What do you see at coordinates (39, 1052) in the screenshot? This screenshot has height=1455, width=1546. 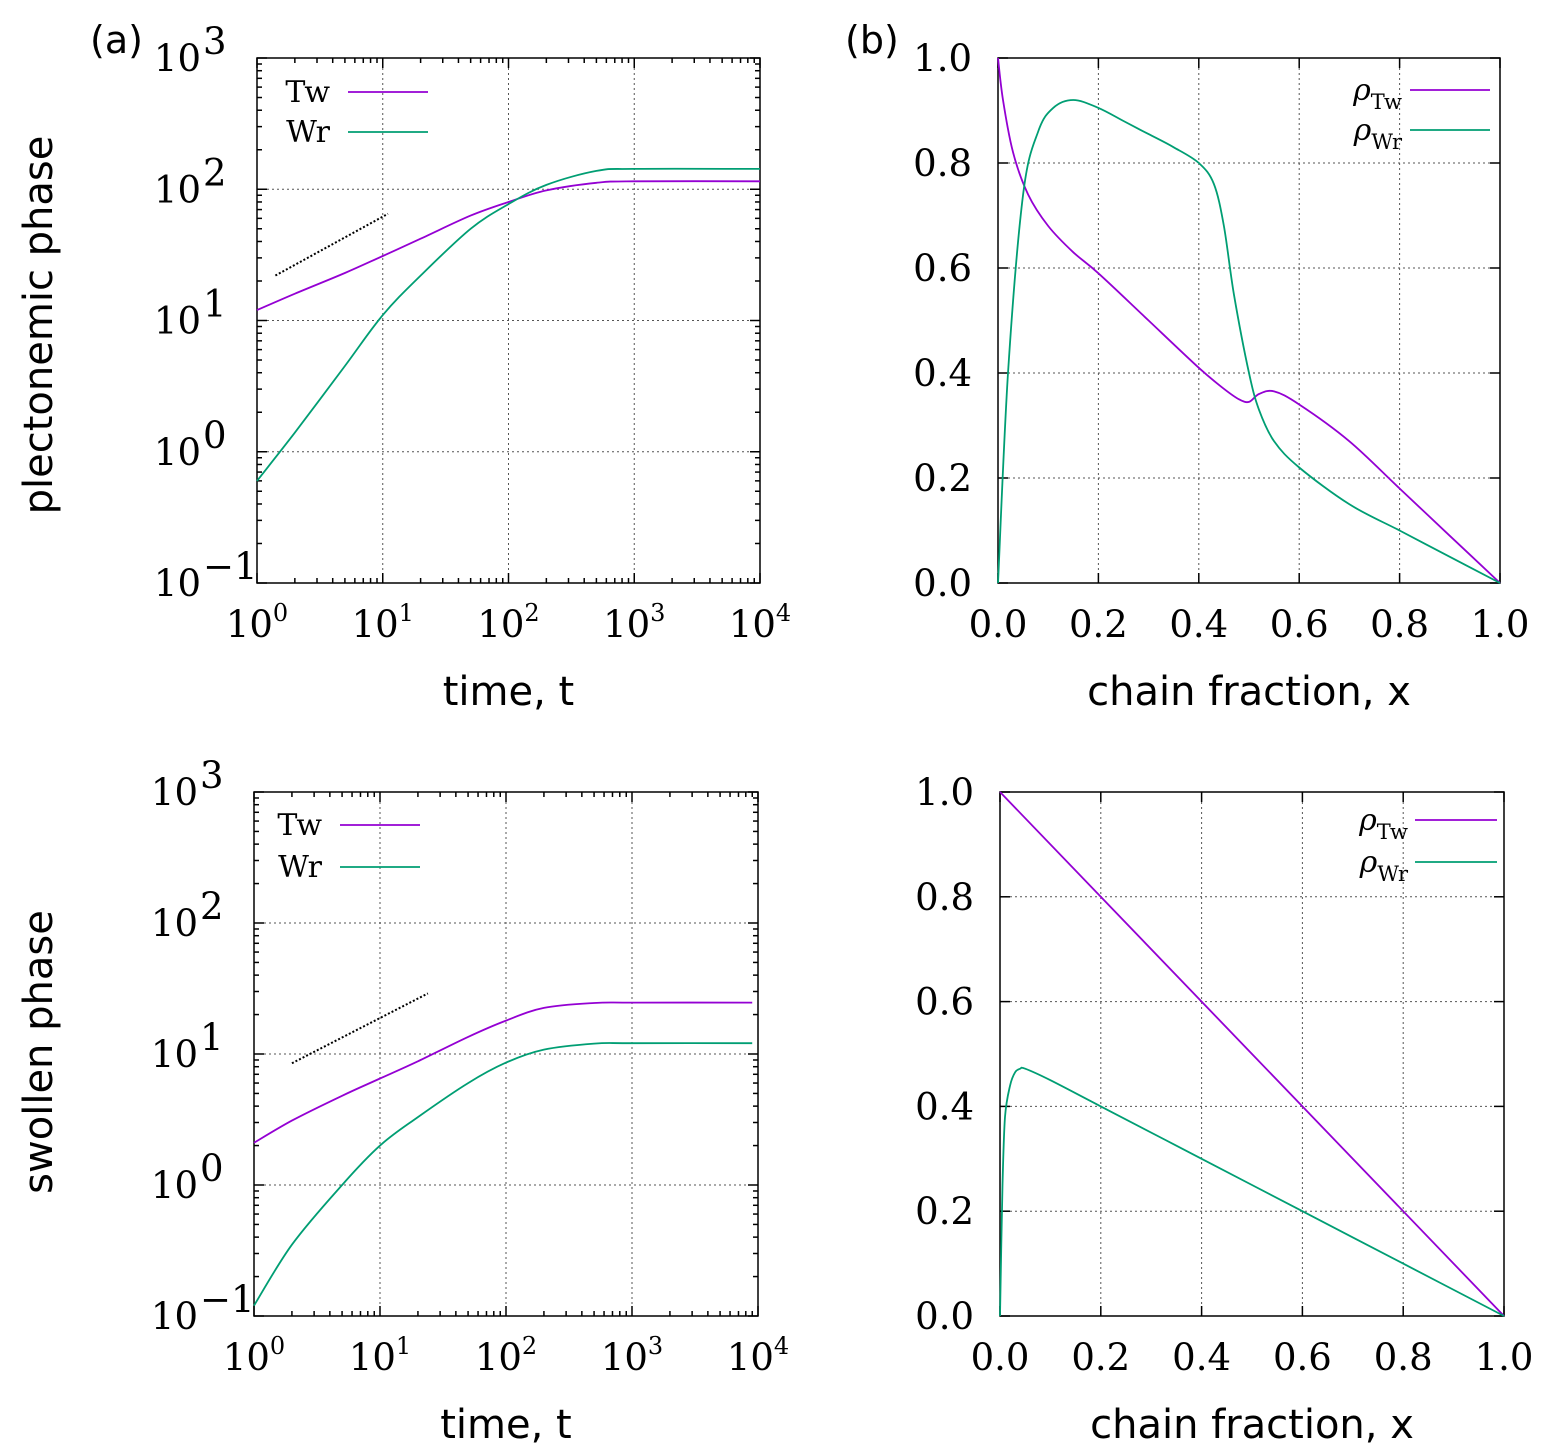 I see `row-label-swollen: swollen phase` at bounding box center [39, 1052].